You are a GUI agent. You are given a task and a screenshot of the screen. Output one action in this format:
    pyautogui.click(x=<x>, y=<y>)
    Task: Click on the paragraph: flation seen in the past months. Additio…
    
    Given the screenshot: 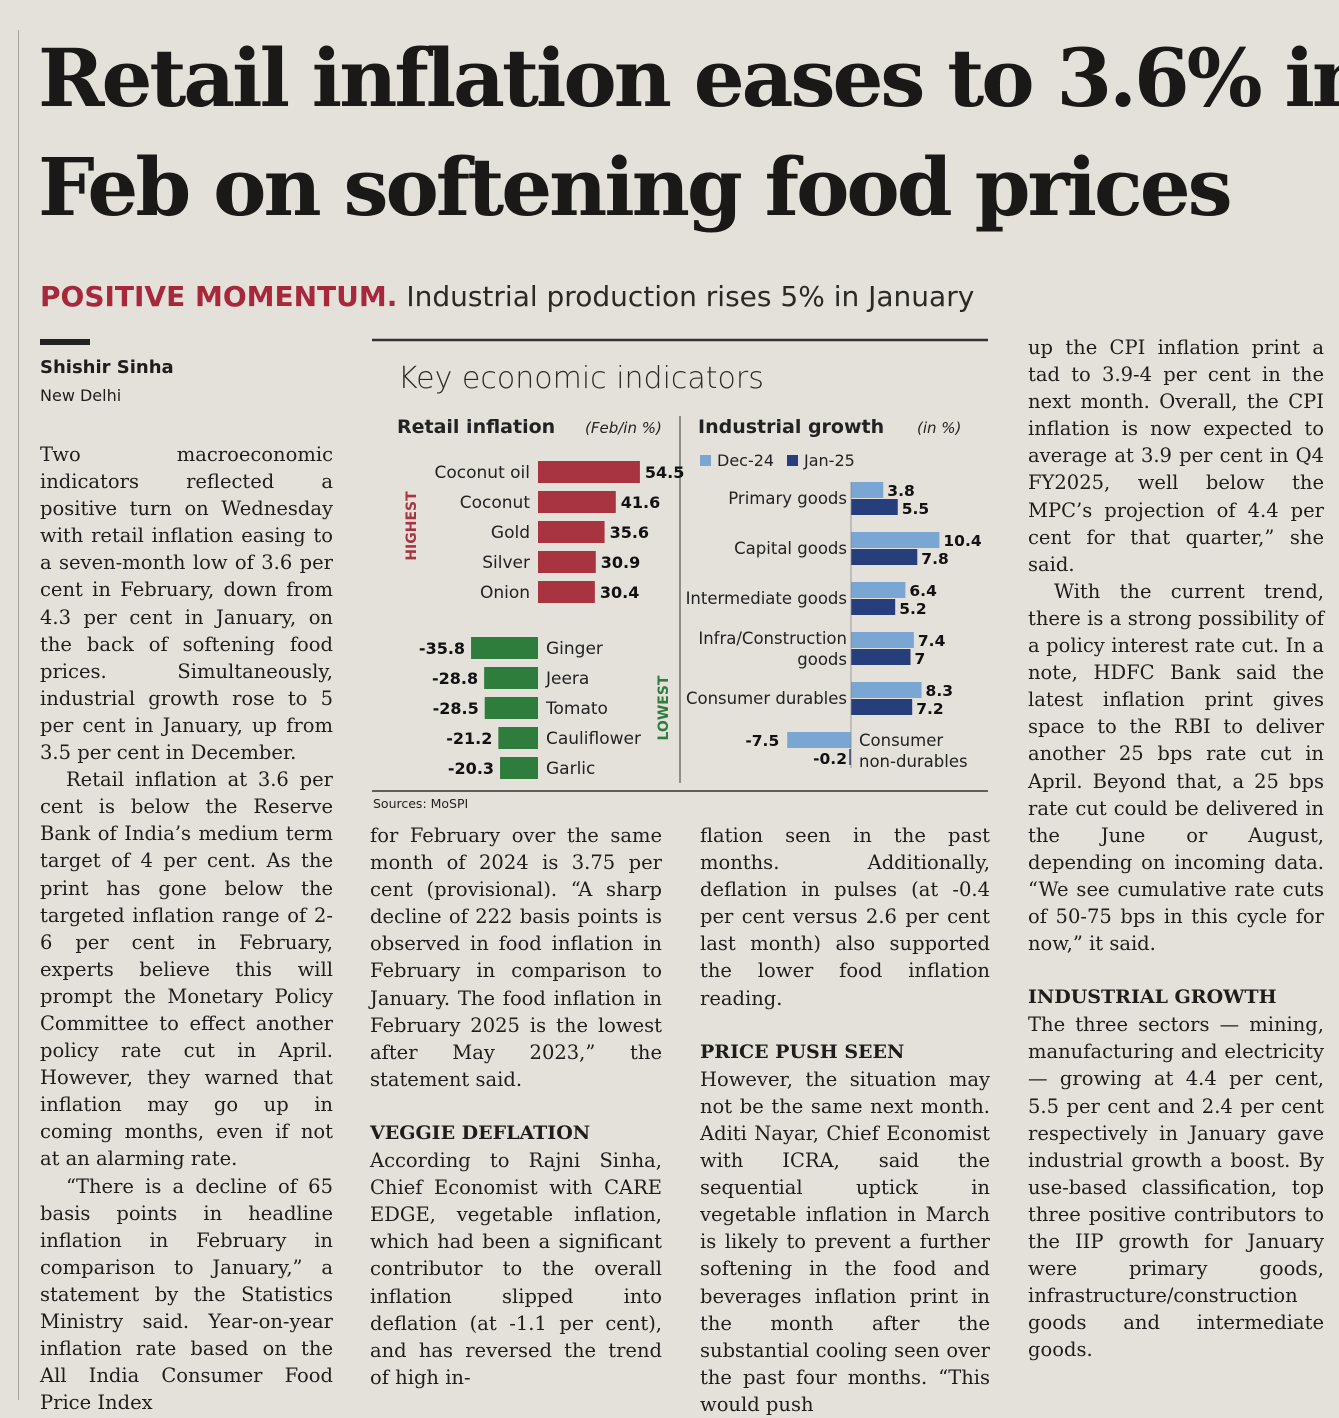 What is the action you would take?
    pyautogui.click(x=845, y=917)
    